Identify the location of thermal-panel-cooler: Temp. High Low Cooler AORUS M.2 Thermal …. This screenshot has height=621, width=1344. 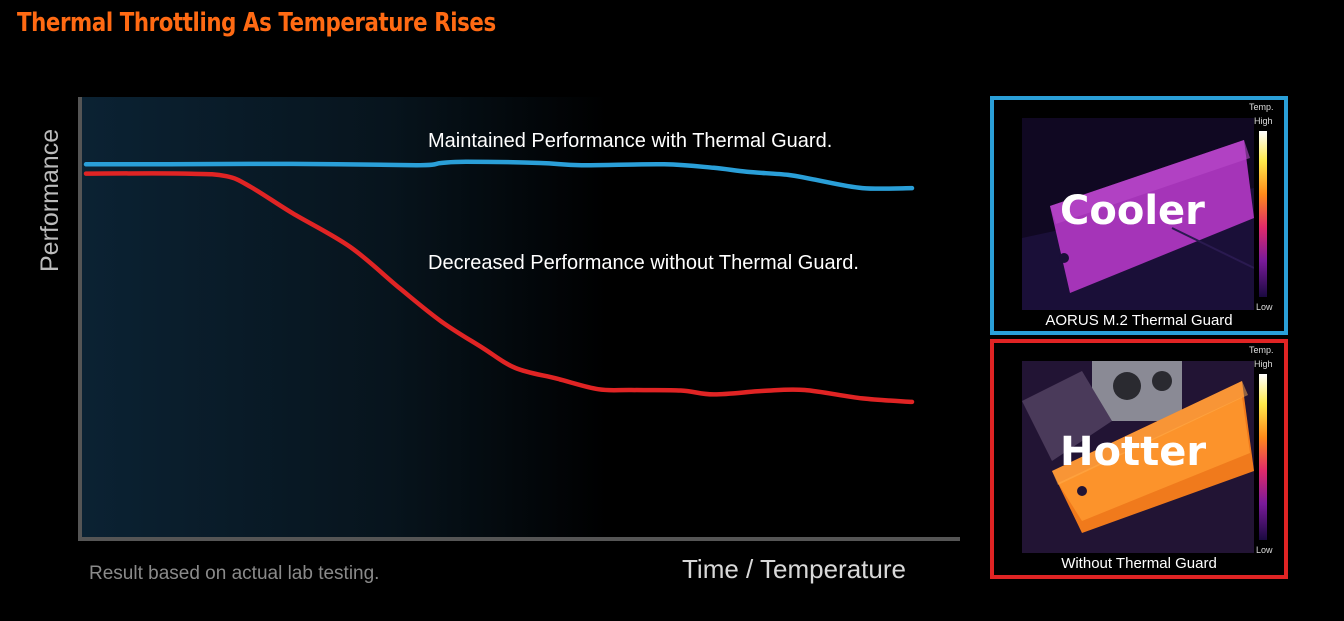
(1139, 215).